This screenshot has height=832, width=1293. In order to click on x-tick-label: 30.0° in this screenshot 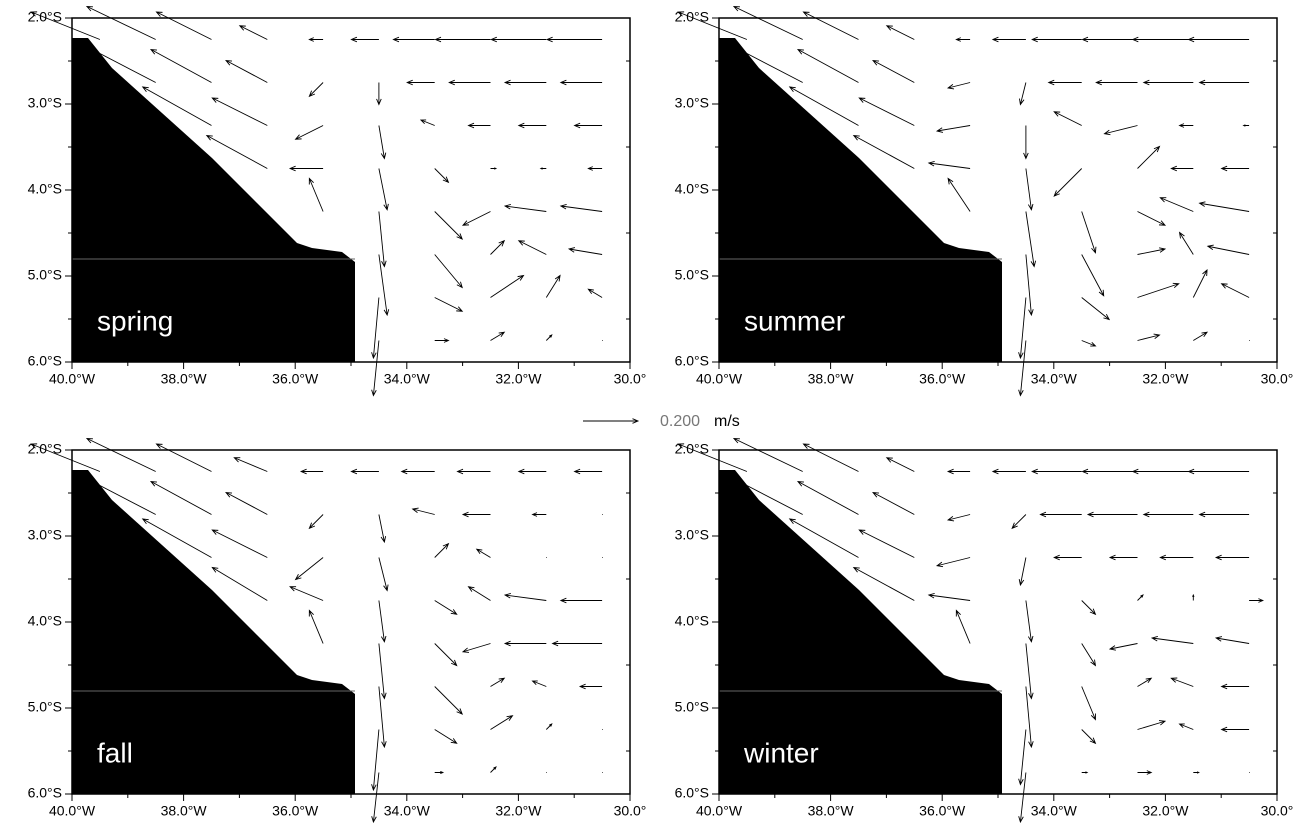, I will do `click(1277, 379)`.